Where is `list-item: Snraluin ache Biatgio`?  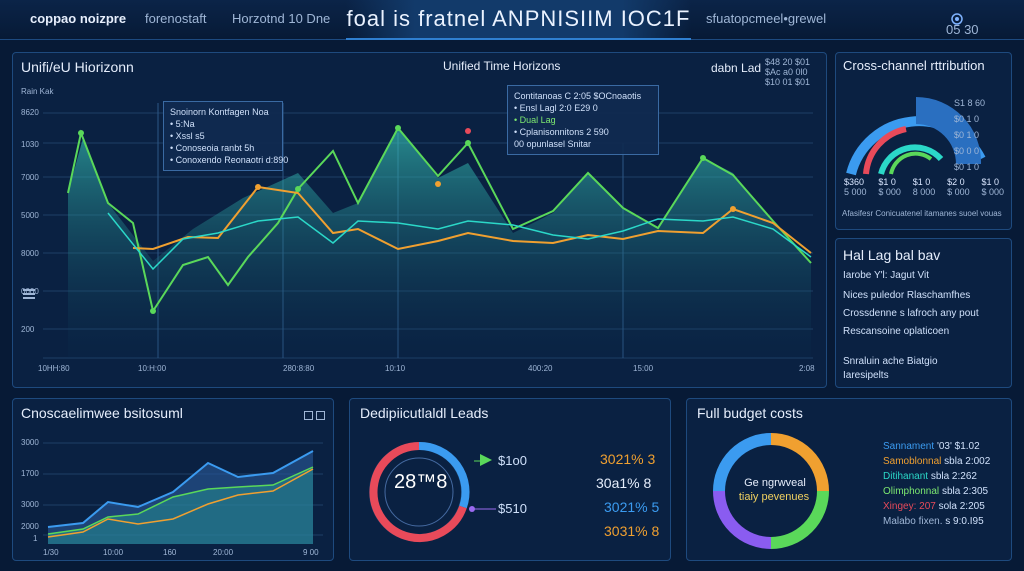 list-item: Snraluin ache Biatgio is located at coordinates (890, 361).